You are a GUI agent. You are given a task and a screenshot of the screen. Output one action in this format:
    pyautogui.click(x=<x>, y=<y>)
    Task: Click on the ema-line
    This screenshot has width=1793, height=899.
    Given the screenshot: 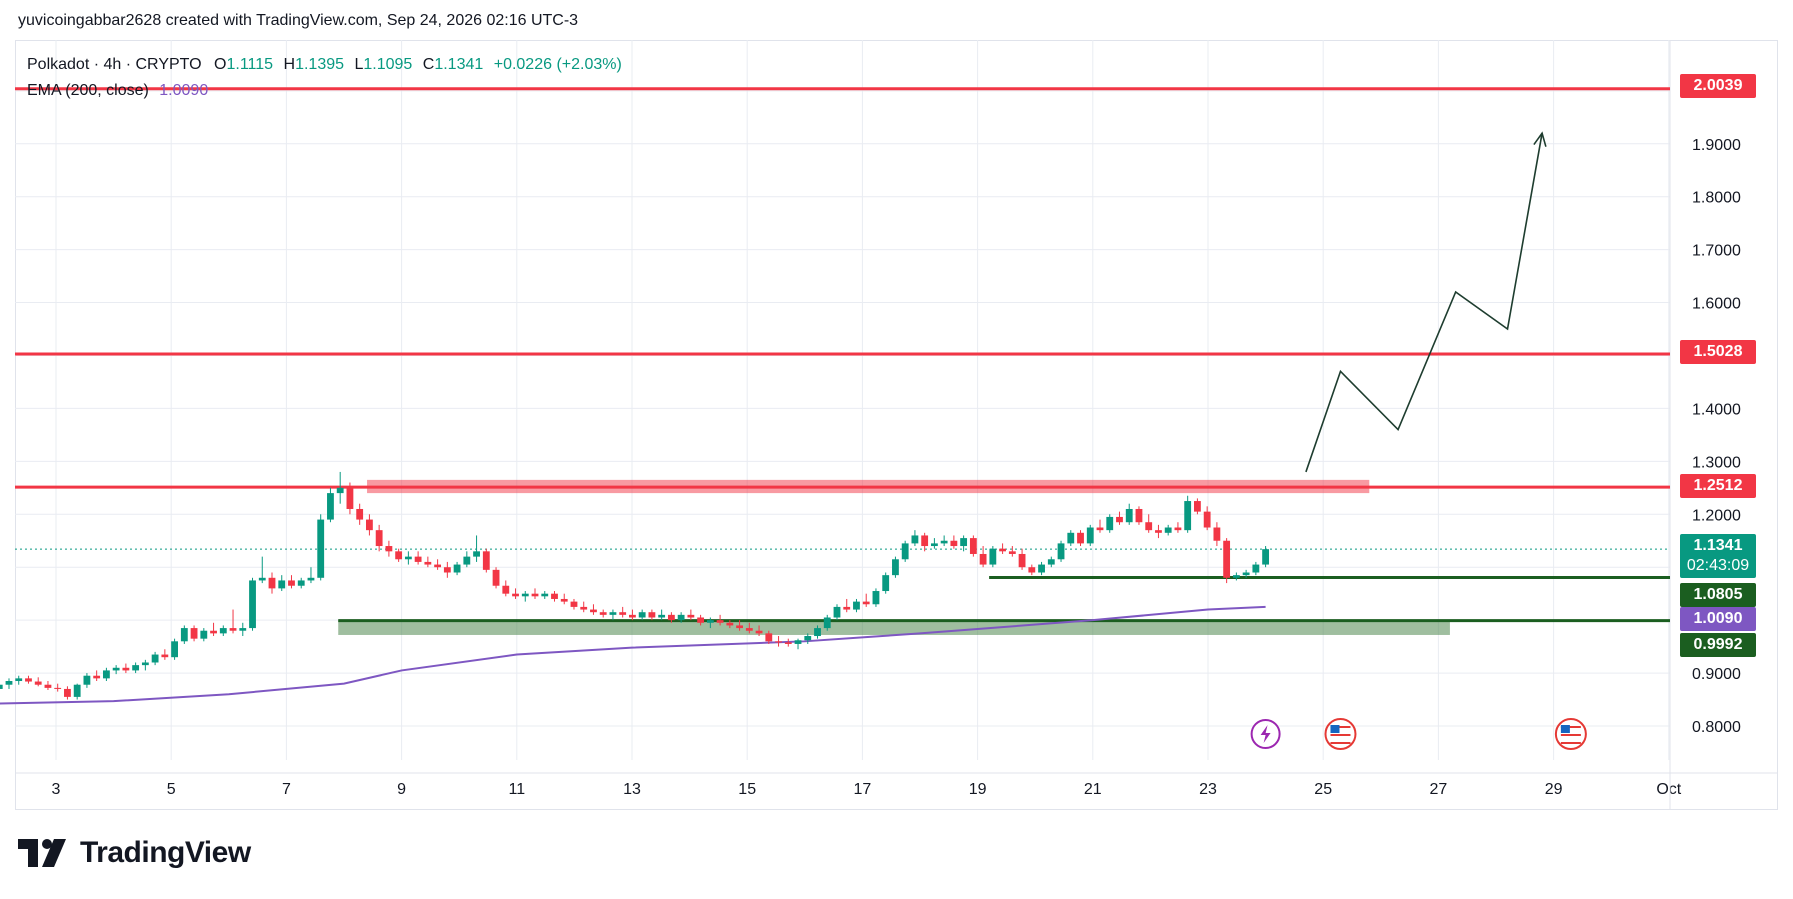 What is the action you would take?
    pyautogui.click(x=633, y=655)
    